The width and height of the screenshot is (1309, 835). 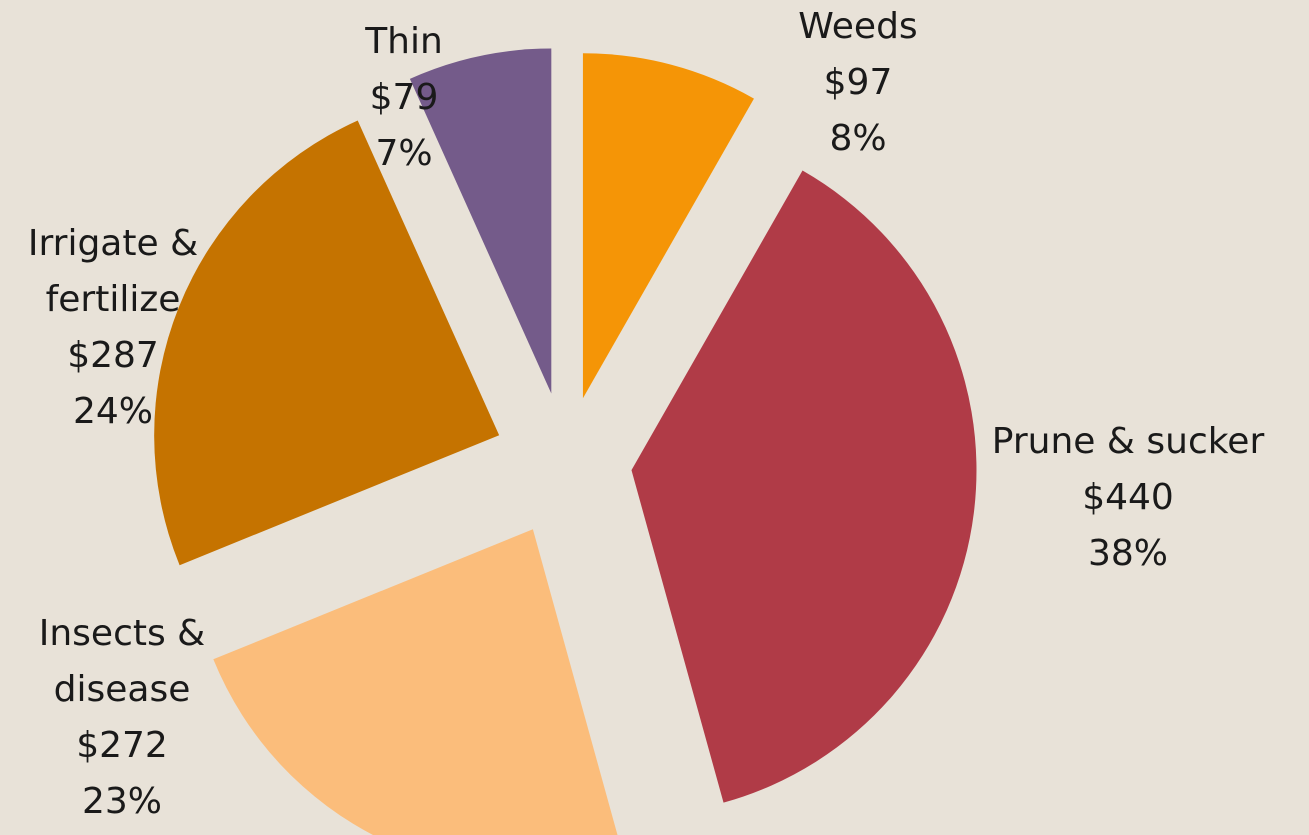 I want to click on slice-label-line: 24%, so click(x=113, y=411).